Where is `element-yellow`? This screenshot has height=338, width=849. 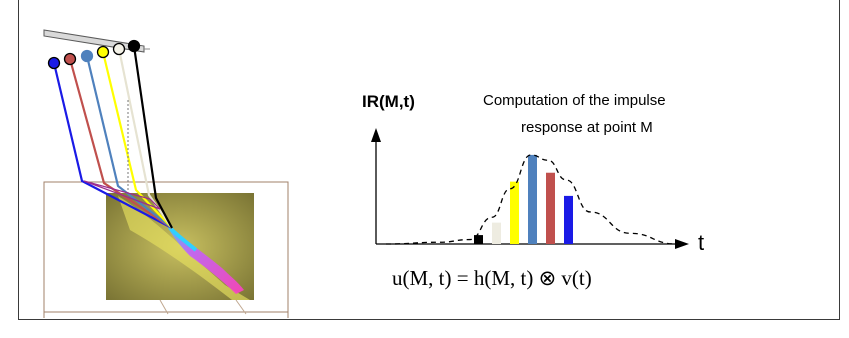
element-yellow is located at coordinates (103, 52).